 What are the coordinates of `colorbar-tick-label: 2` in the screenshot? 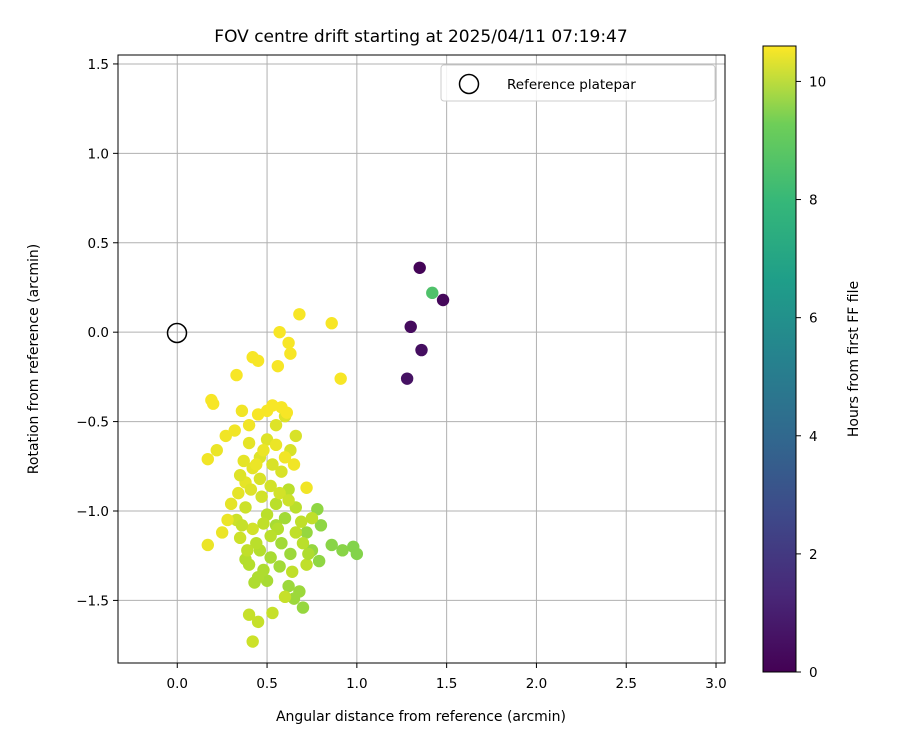 It's located at (813, 555).